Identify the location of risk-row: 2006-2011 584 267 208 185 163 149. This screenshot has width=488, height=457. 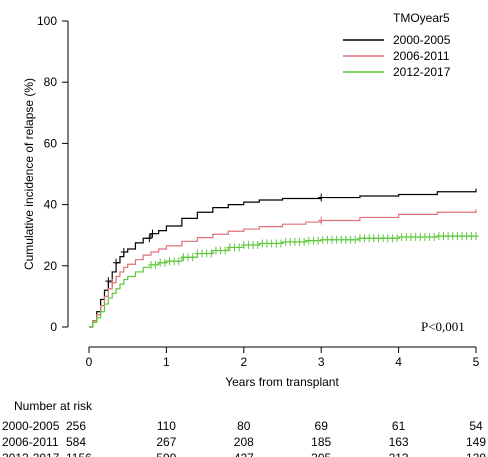
(244, 442).